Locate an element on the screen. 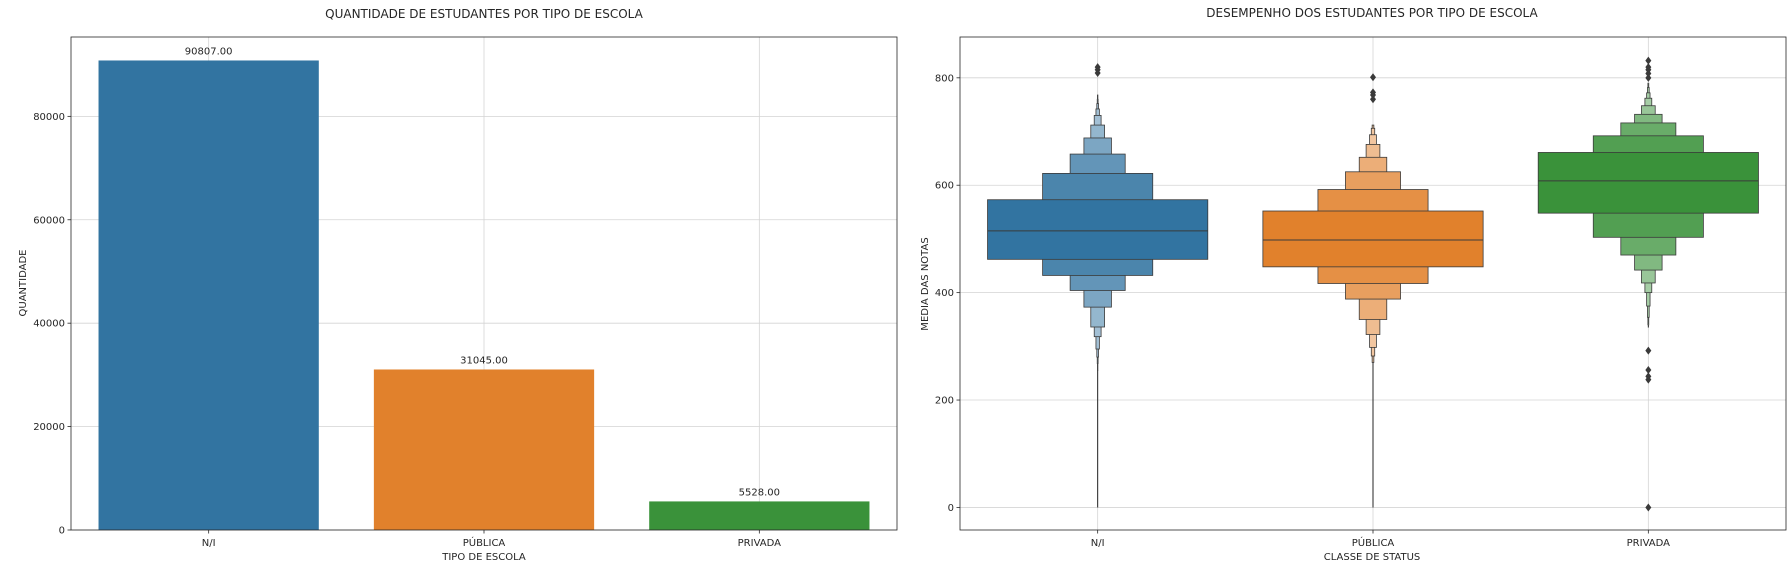 The height and width of the screenshot is (568, 1792). boxen-chart-xlabel: CLASSE DE STATUS is located at coordinates (1372, 557).